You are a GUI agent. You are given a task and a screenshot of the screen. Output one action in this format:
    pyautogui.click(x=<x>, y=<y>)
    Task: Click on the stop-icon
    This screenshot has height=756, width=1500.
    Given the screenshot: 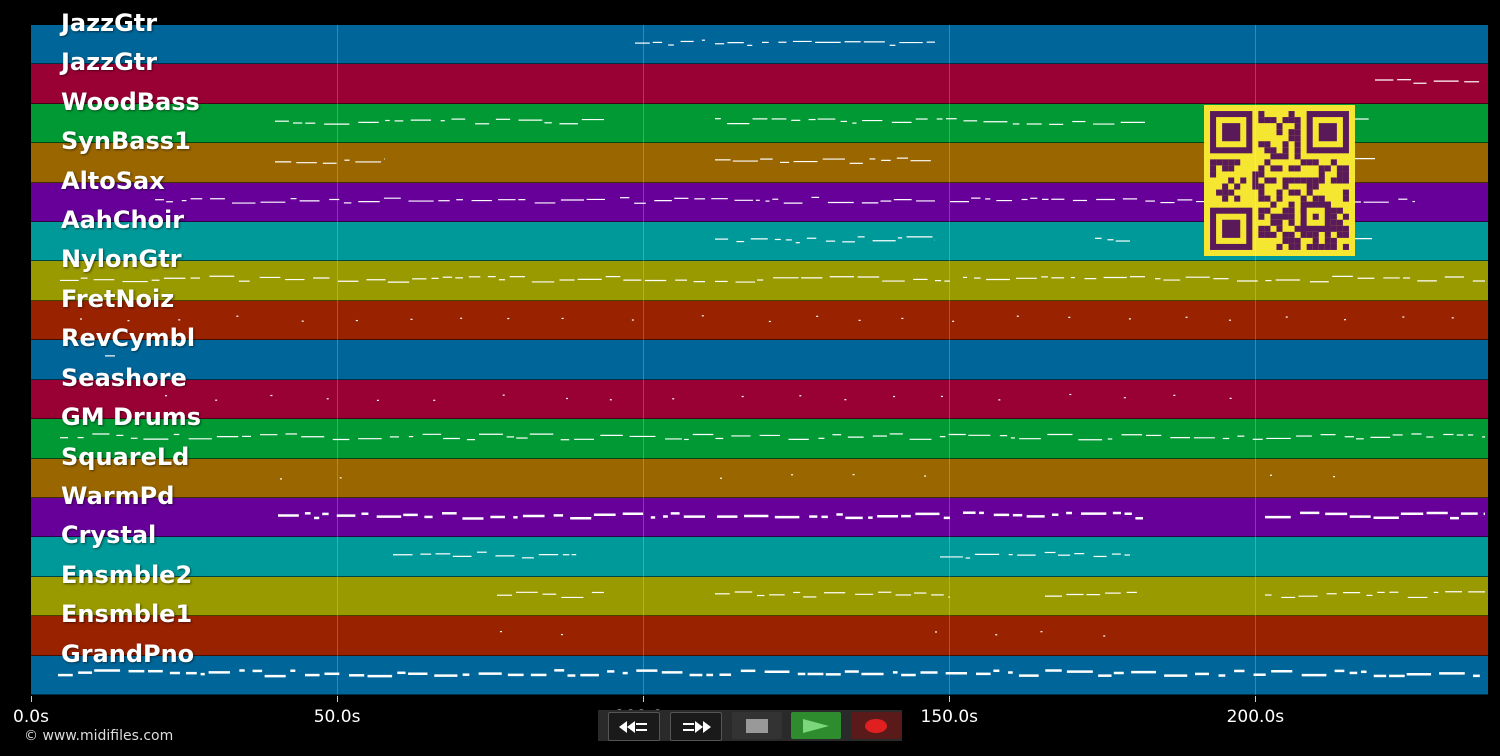 What is the action you would take?
    pyautogui.click(x=757, y=725)
    